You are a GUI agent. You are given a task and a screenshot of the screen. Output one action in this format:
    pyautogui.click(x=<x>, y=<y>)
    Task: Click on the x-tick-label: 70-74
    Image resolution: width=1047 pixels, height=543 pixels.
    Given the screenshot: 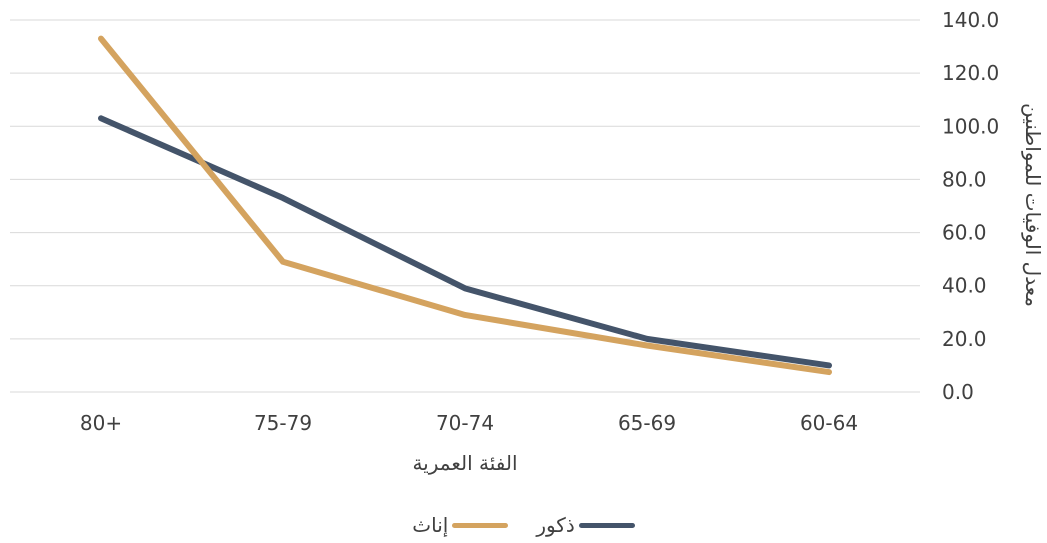 What is the action you would take?
    pyautogui.click(x=465, y=423)
    